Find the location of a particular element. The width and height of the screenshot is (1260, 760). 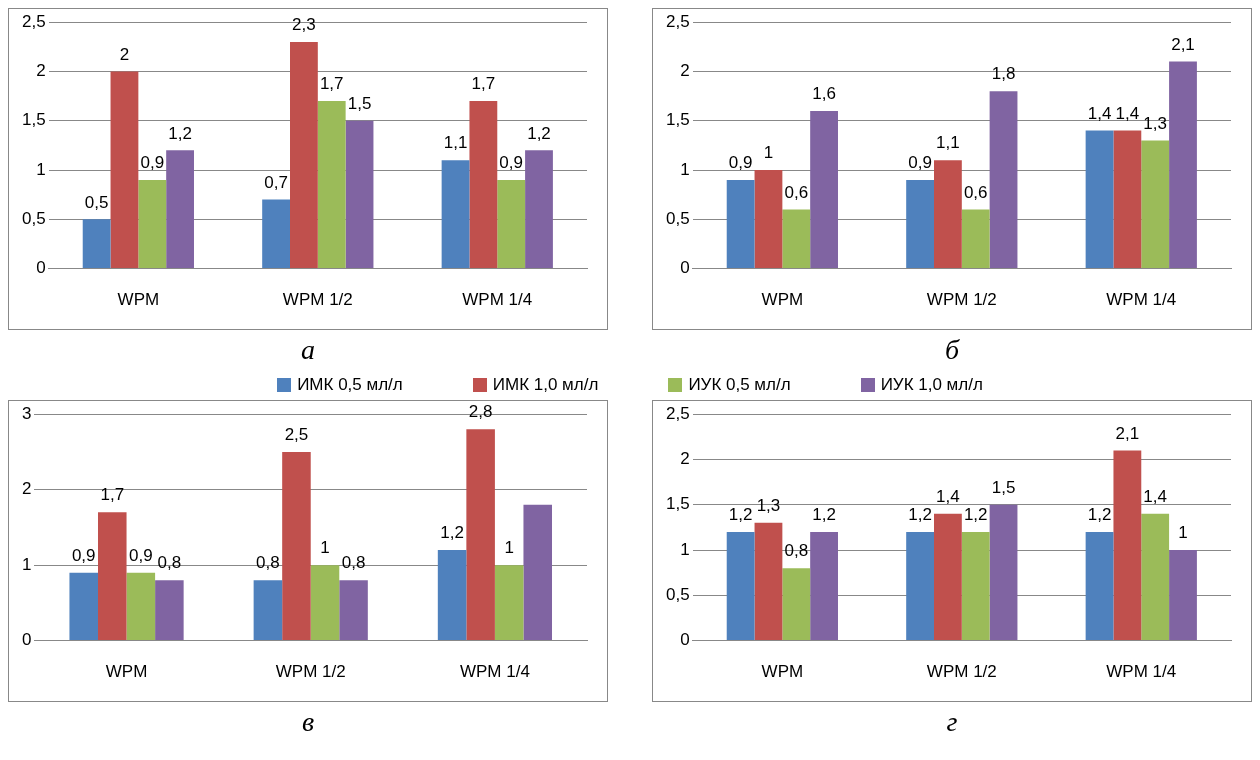

data-label: 2 is located at coordinates (124, 54).